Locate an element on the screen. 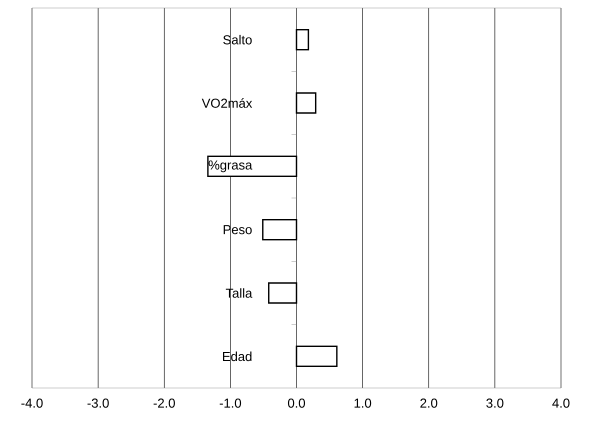 The height and width of the screenshot is (448, 592). x-tick-label: 3.0 is located at coordinates (495, 403).